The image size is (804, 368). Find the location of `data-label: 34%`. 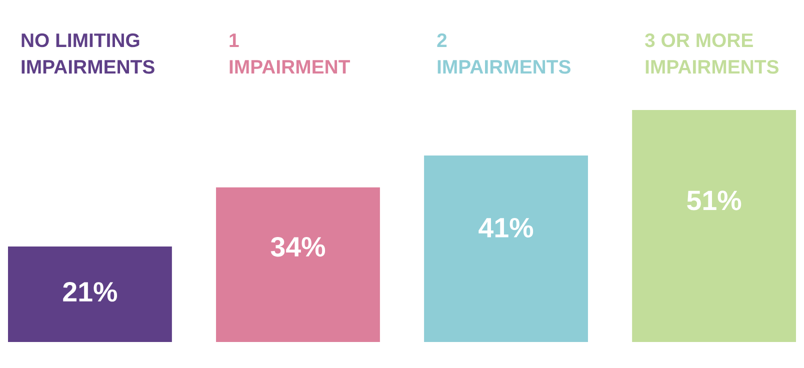

data-label: 34% is located at coordinates (298, 246).